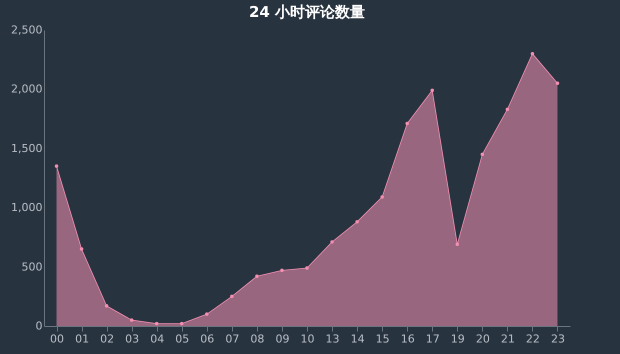  I want to click on x-tick-label: 07, so click(232, 339).